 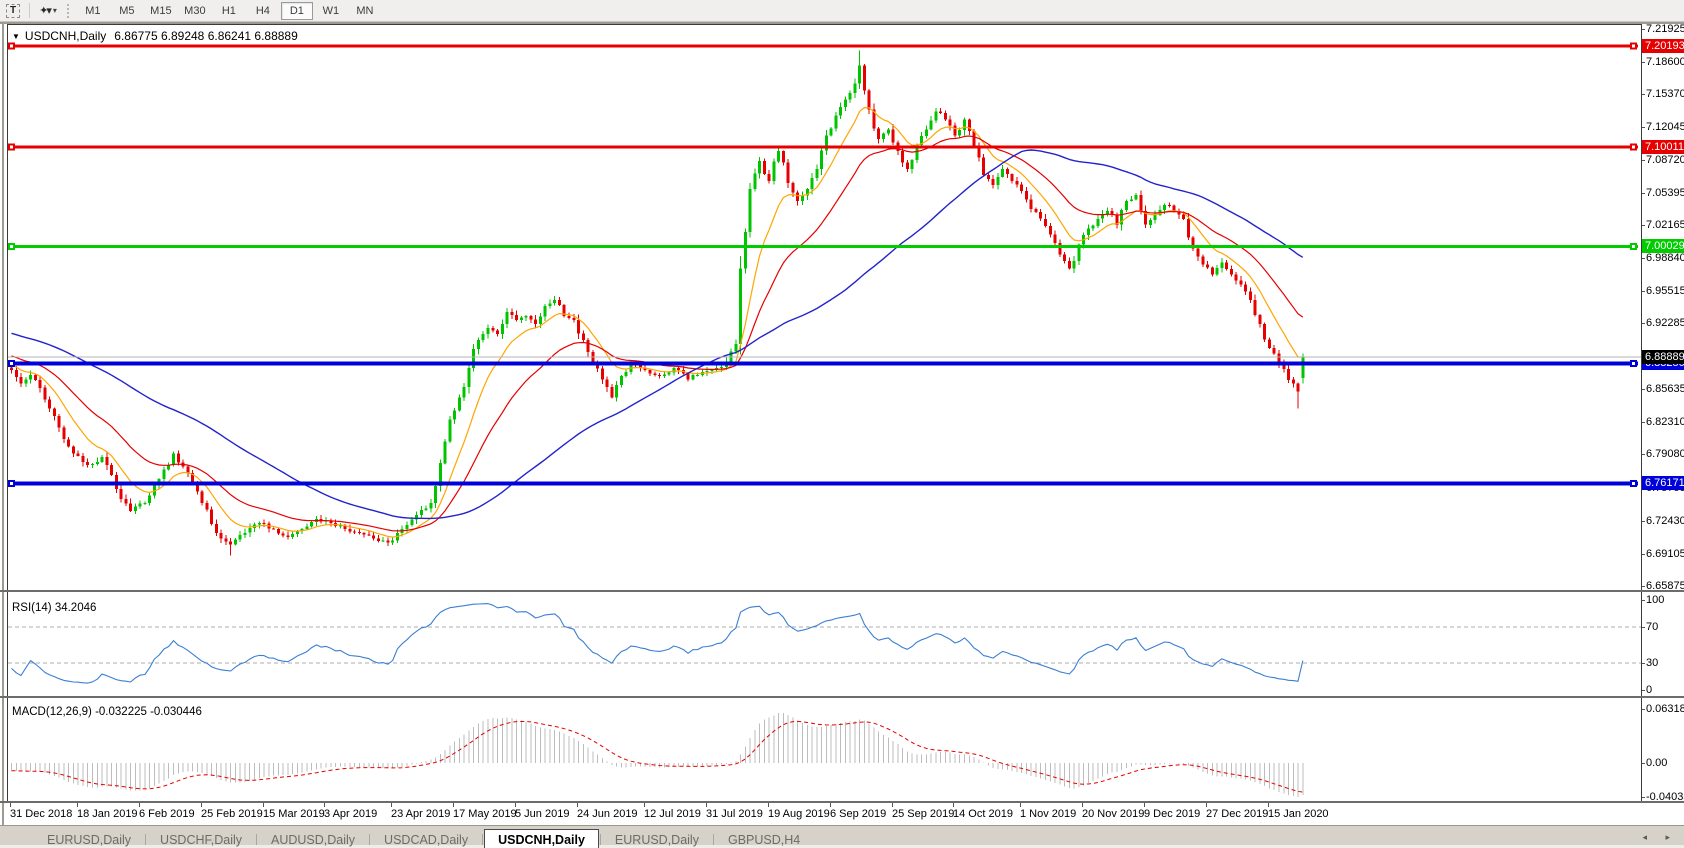 I want to click on rsi-tick-label: 70, so click(x=1652, y=627).